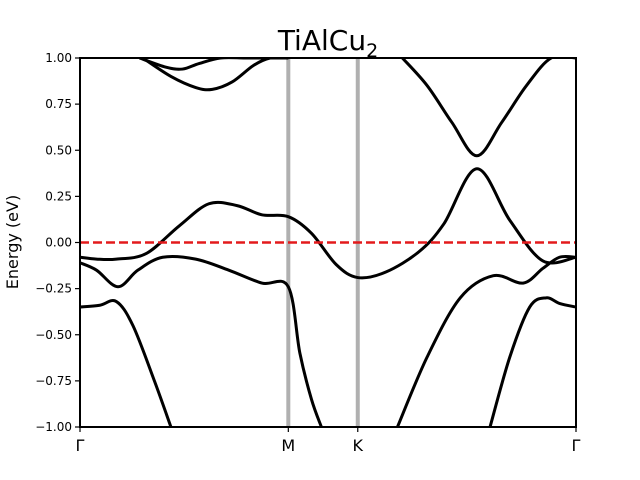 This screenshot has width=640, height=480. Describe the element at coordinates (358, 445) in the screenshot. I see `x-tick-label: K` at that location.